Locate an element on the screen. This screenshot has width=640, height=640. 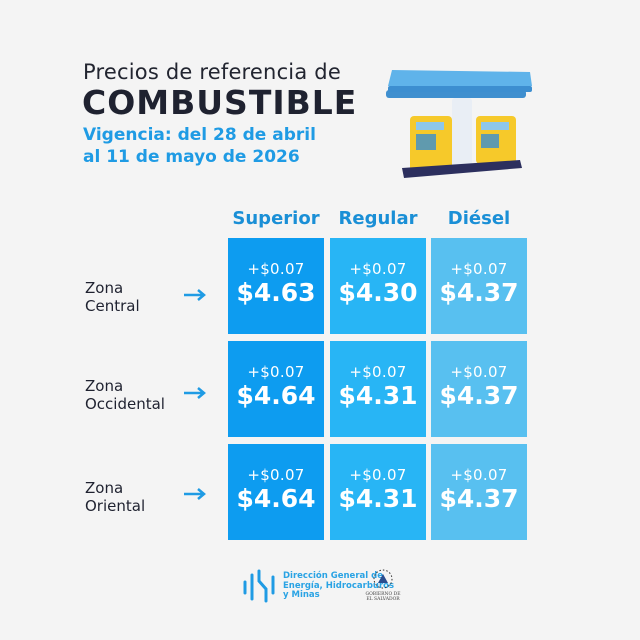
el-salvador-seal-icon is located at coordinates (383, 579).